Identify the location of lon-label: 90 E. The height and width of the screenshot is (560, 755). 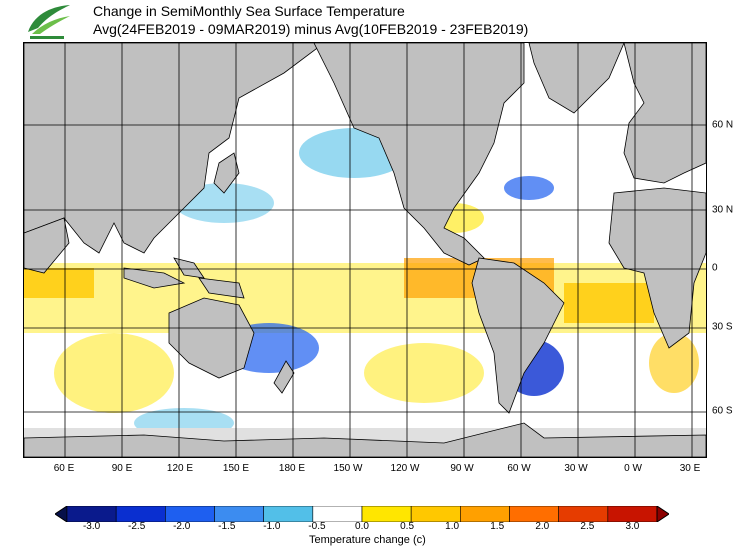
(122, 468).